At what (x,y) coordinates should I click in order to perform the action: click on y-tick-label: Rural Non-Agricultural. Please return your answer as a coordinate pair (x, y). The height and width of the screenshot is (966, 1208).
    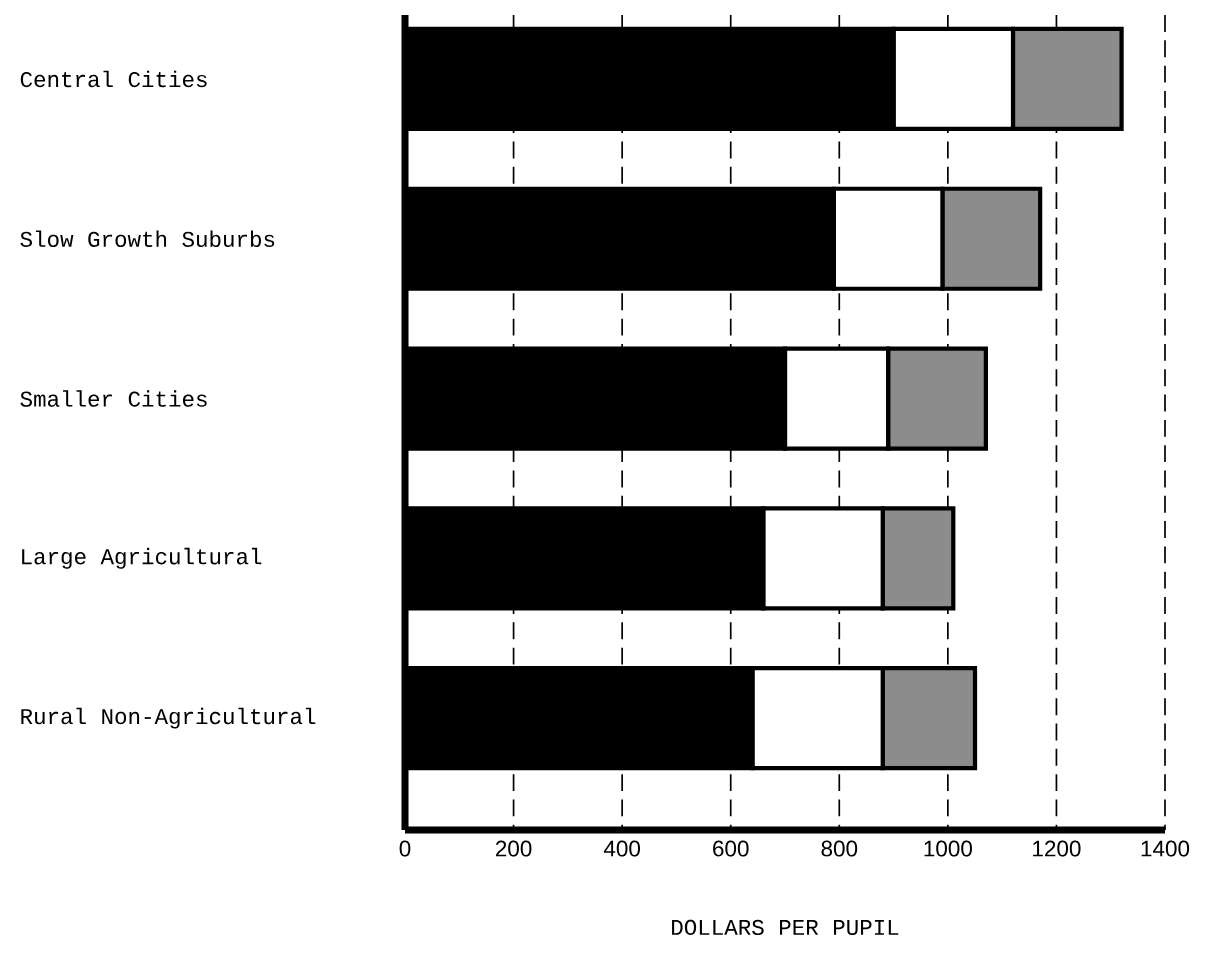
    Looking at the image, I should click on (168, 718).